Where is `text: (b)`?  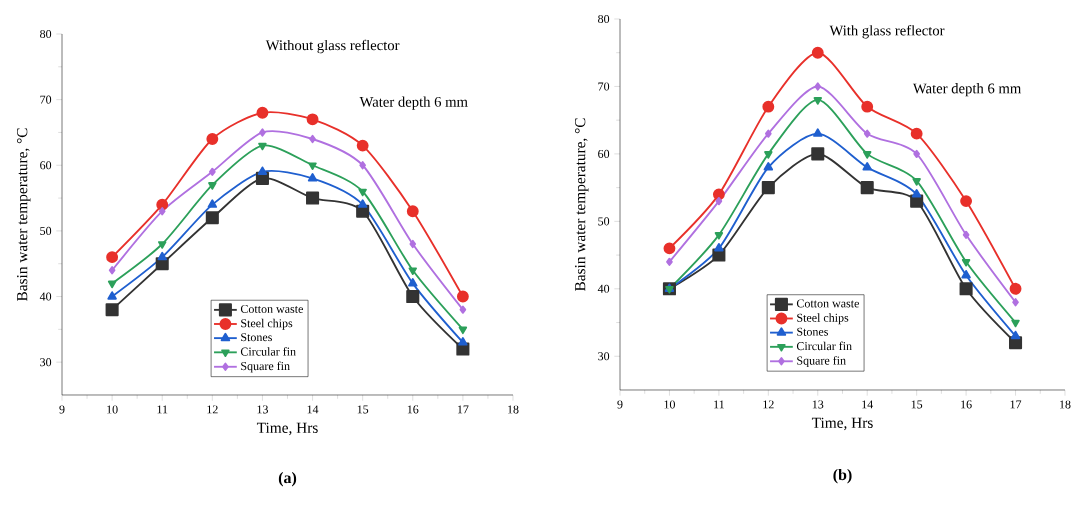
text: (b) is located at coordinates (842, 476).